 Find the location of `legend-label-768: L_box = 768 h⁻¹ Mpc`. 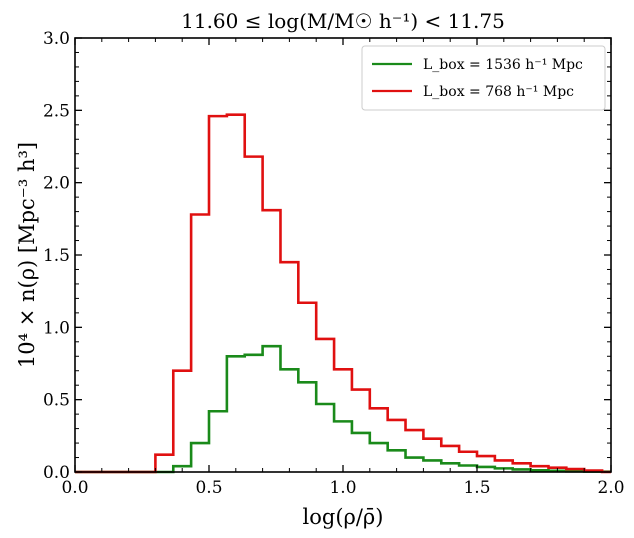

legend-label-768: L_box = 768 h⁻¹ Mpc is located at coordinates (498, 92).